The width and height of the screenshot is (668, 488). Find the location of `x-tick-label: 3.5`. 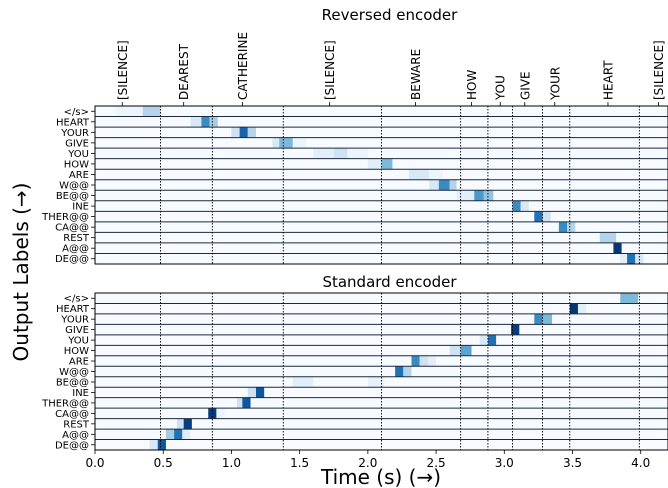

x-tick-label: 3.5 is located at coordinates (572, 463).